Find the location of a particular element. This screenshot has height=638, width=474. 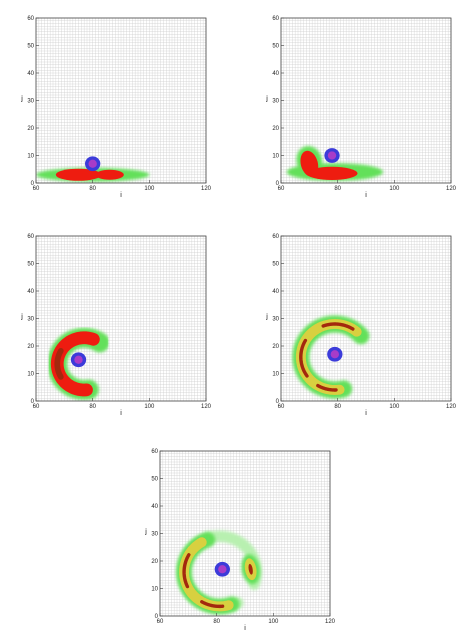

contour-plot-1: 60 80 100 120 0 10 20 30 40 50 60 i j is located at coordinates (115, 107).